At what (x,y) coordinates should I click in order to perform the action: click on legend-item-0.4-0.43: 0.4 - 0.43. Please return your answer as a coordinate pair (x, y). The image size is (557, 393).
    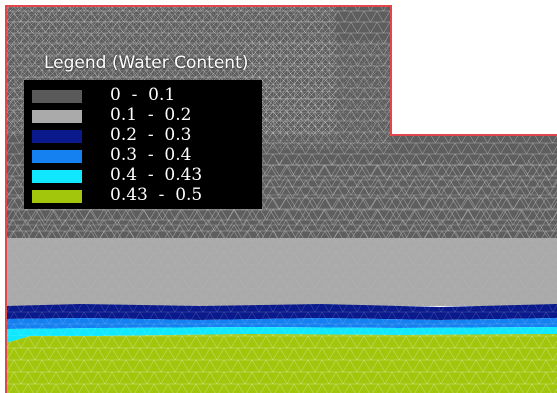
    Looking at the image, I should click on (145, 175).